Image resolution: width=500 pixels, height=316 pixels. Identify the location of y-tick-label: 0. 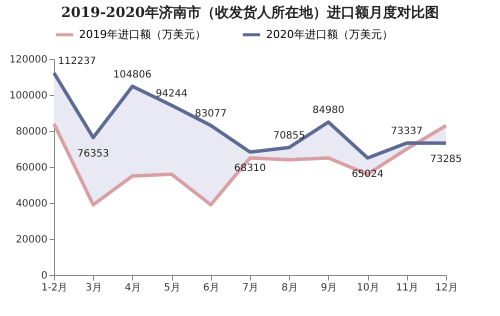
(44, 276).